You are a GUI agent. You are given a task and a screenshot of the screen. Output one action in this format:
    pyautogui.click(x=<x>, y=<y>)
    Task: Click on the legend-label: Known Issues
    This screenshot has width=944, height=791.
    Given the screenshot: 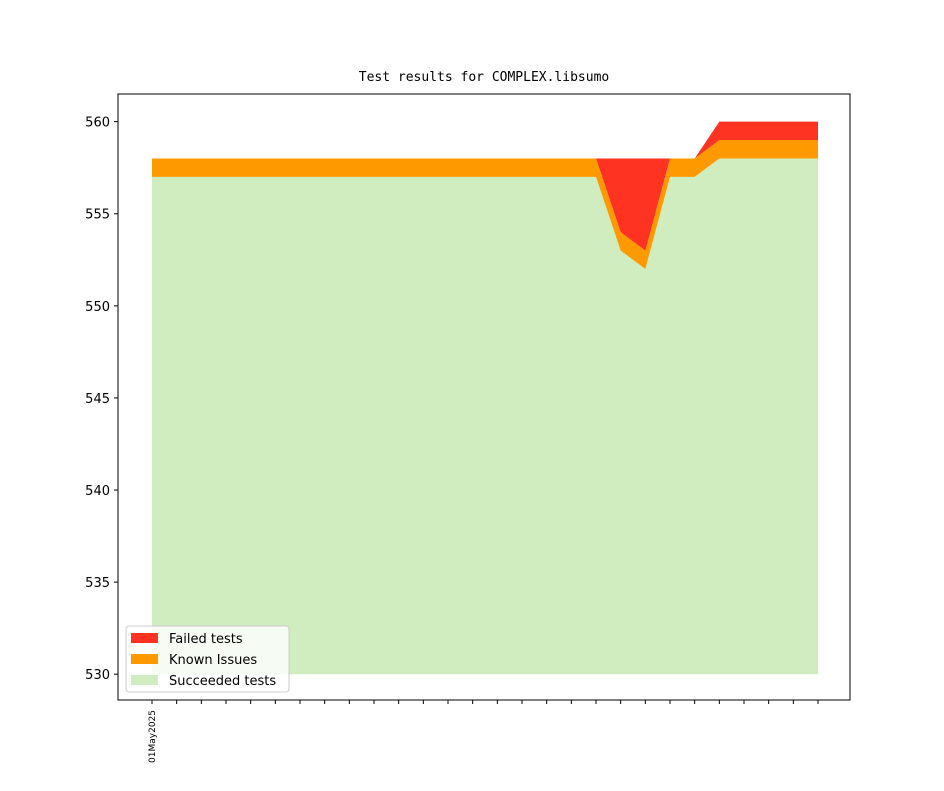 What is the action you would take?
    pyautogui.click(x=213, y=660)
    